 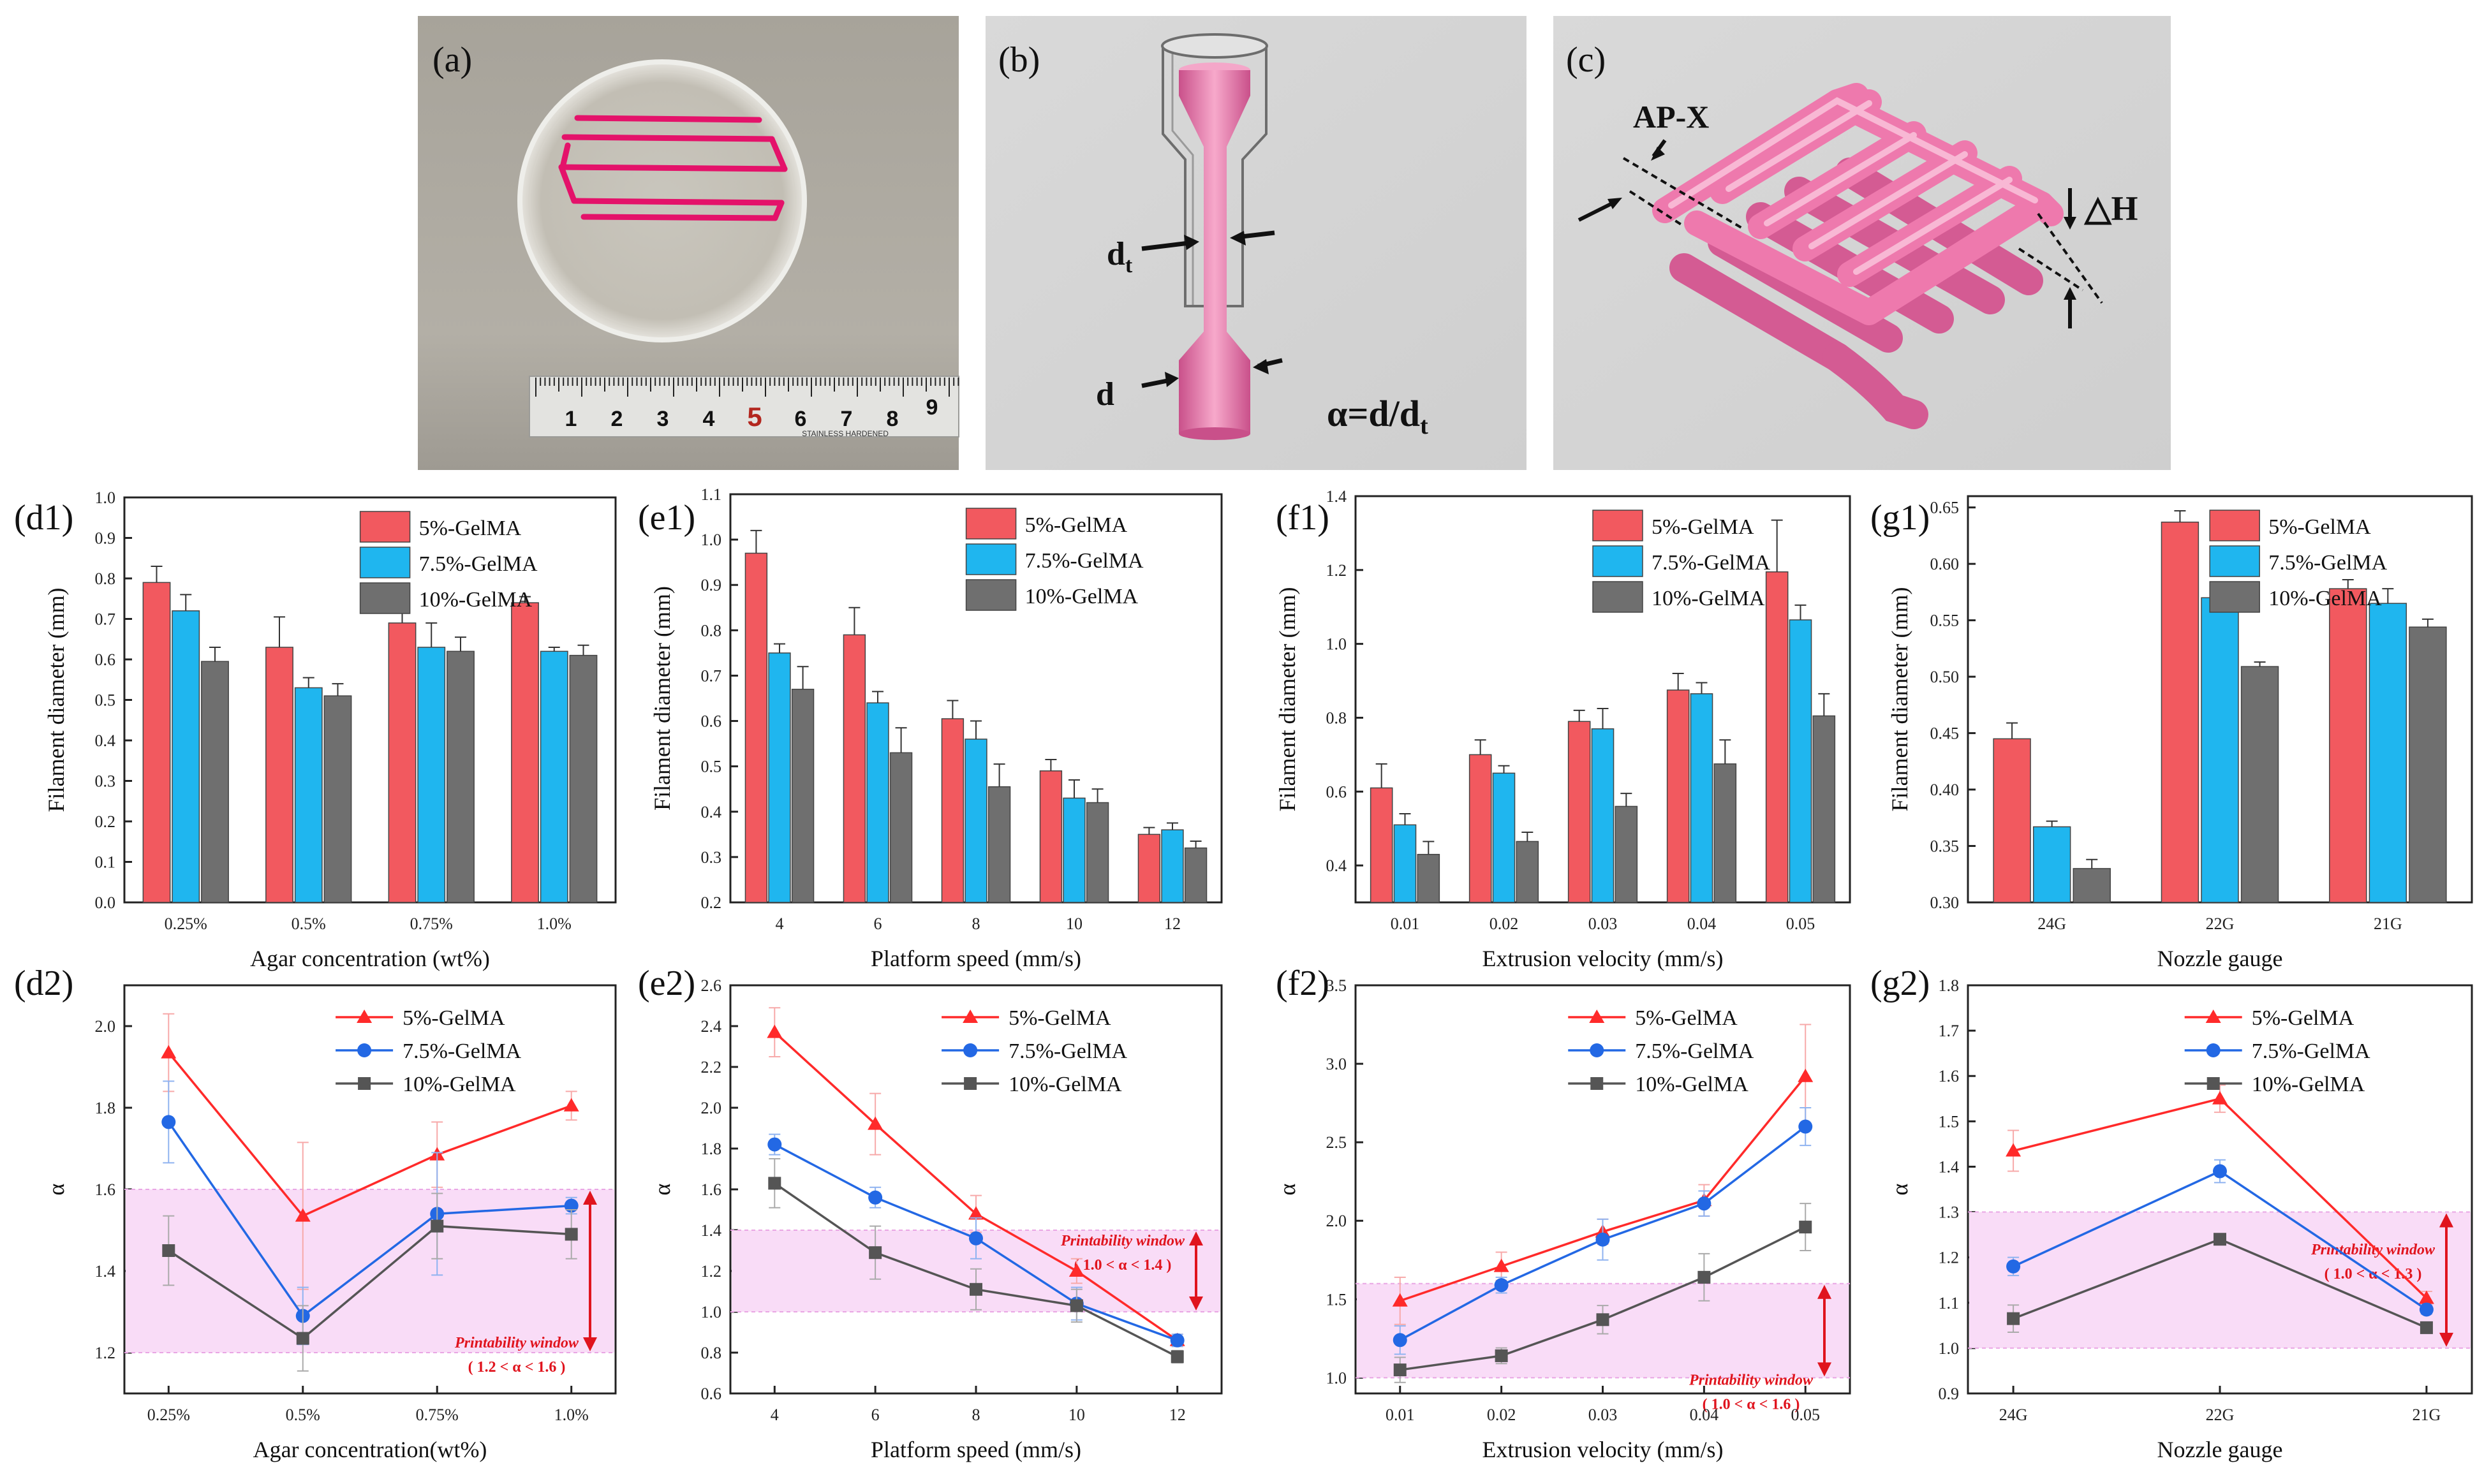 What do you see at coordinates (303, 1415) in the screenshot?
I see `x-tick-label: 0.5%` at bounding box center [303, 1415].